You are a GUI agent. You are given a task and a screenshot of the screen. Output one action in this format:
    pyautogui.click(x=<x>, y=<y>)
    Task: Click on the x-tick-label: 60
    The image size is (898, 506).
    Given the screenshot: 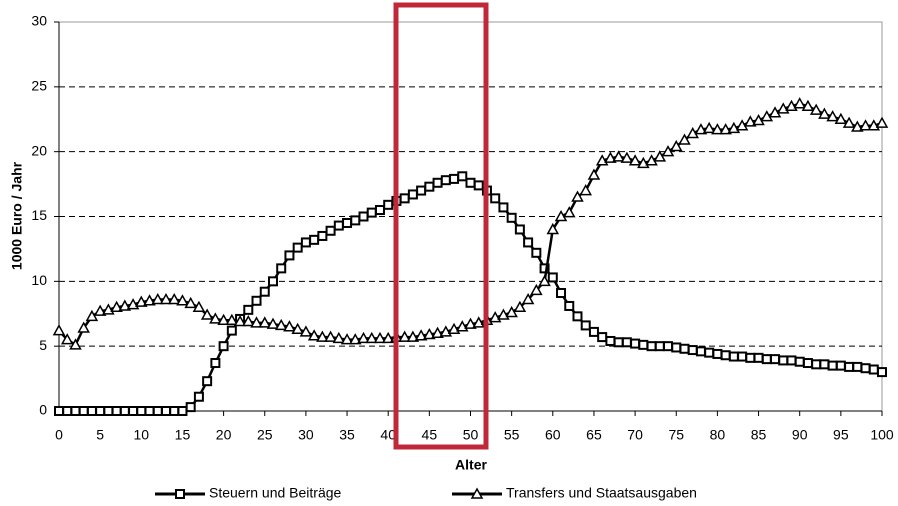 What is the action you would take?
    pyautogui.click(x=553, y=435)
    